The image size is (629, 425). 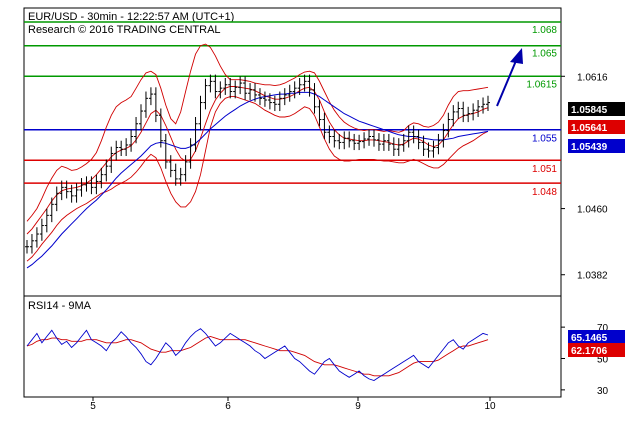 I want to click on level-label-3: 1.055, so click(x=544, y=139).